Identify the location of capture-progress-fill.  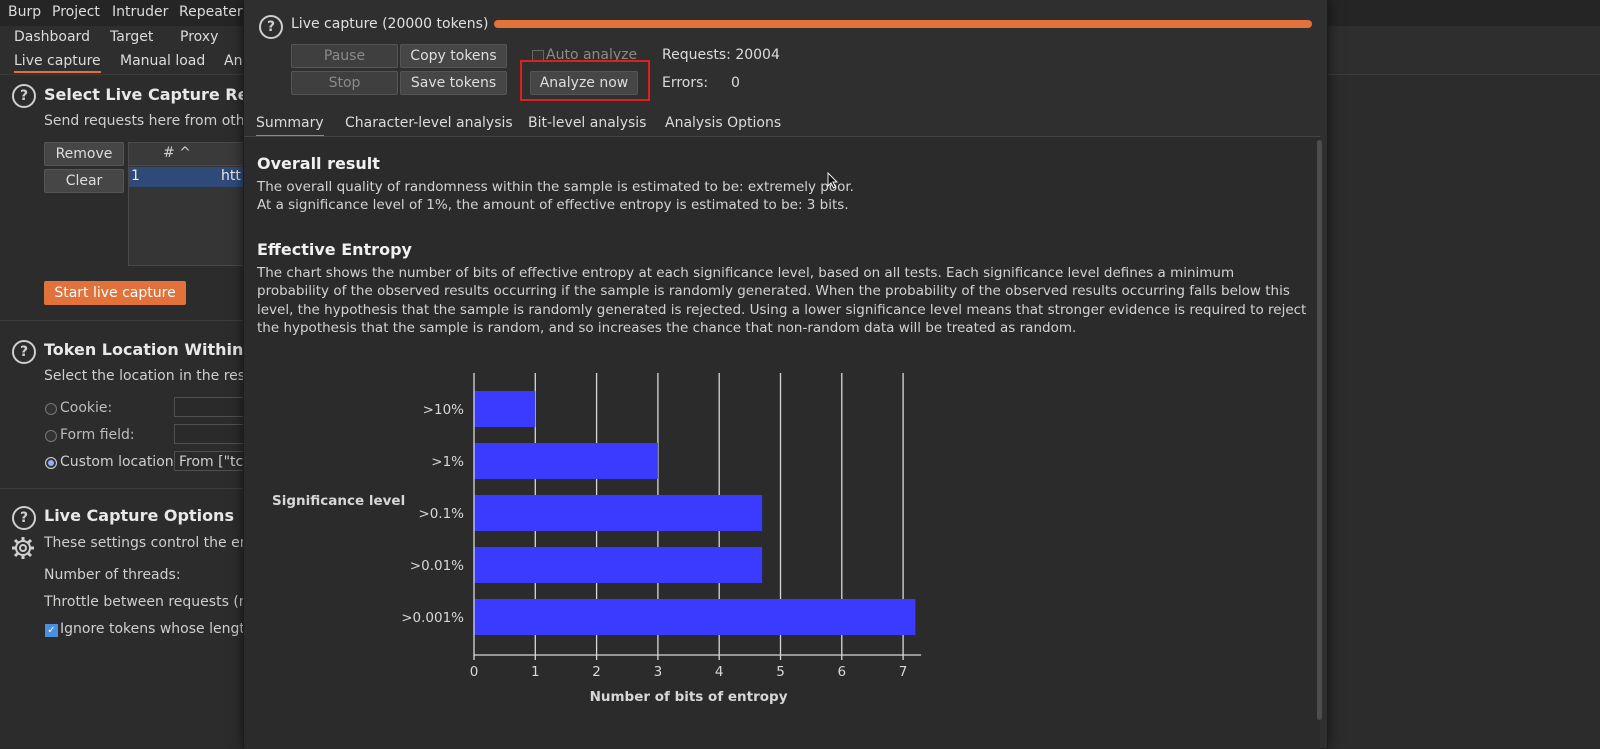
(903, 24).